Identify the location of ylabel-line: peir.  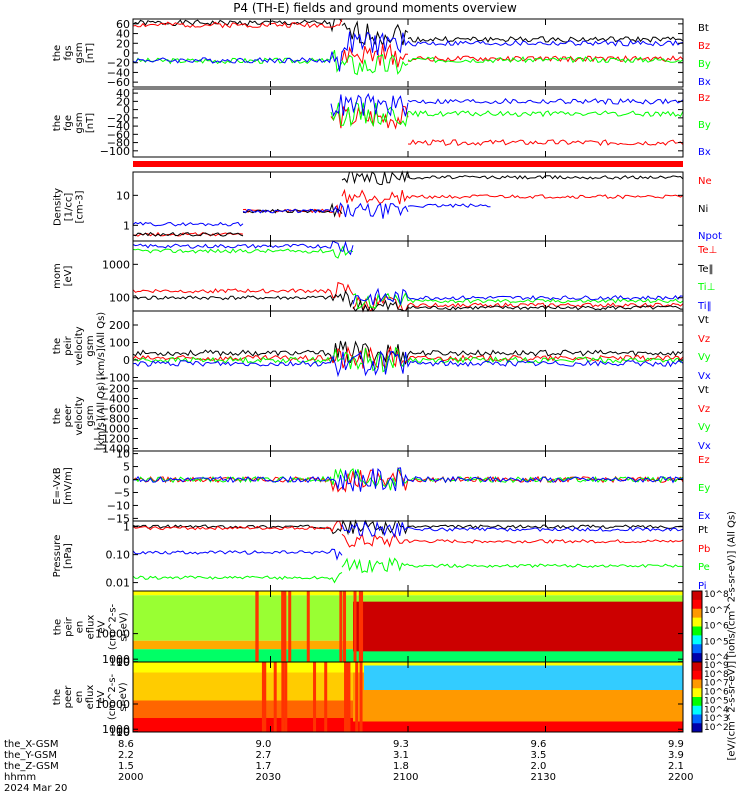
(68, 346).